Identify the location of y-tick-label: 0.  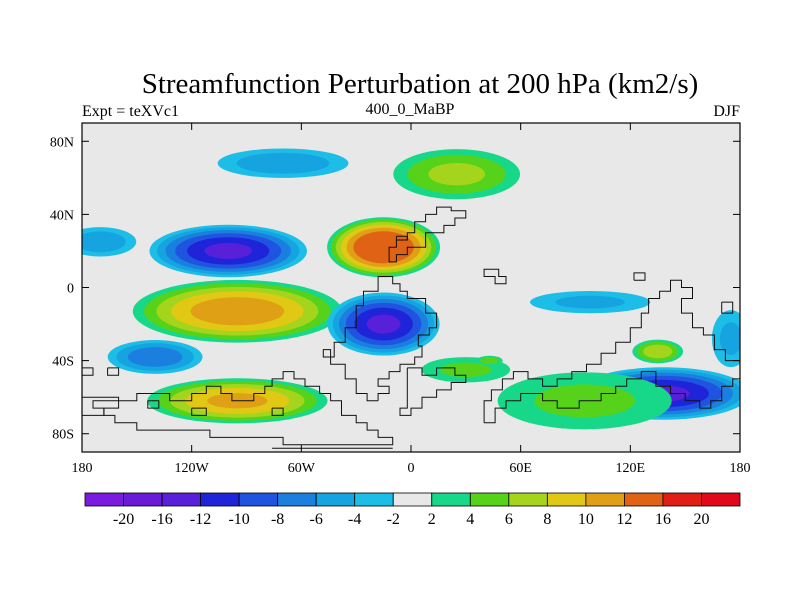
(70, 289).